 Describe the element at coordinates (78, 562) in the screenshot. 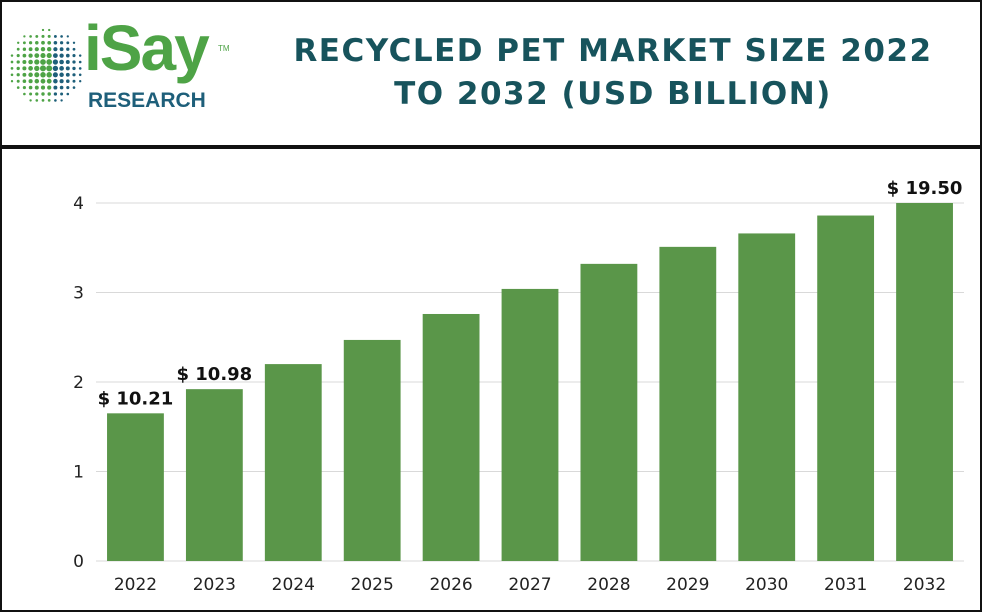

I see `y-tick-label: 0` at that location.